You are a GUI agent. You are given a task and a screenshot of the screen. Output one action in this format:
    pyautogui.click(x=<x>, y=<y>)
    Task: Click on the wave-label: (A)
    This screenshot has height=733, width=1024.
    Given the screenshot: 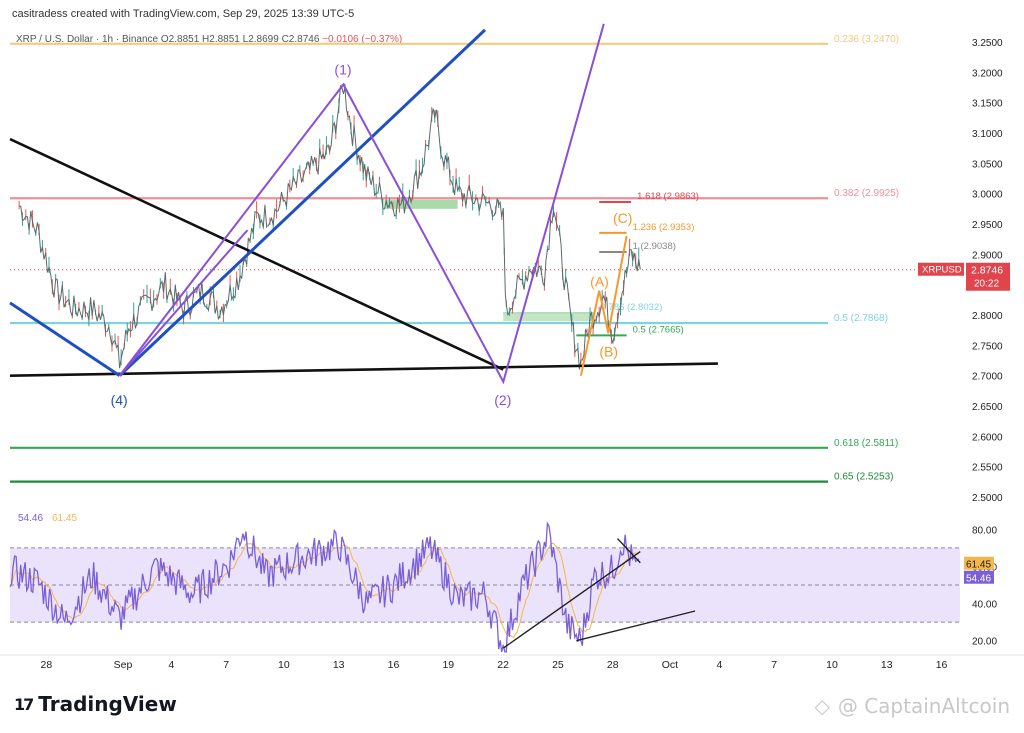 What is the action you would take?
    pyautogui.click(x=599, y=282)
    